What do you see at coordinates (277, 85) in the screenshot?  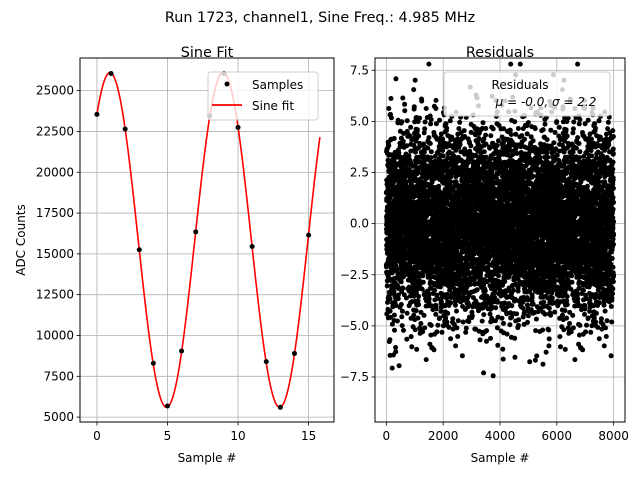 I see `legend-samples-label: Samples` at bounding box center [277, 85].